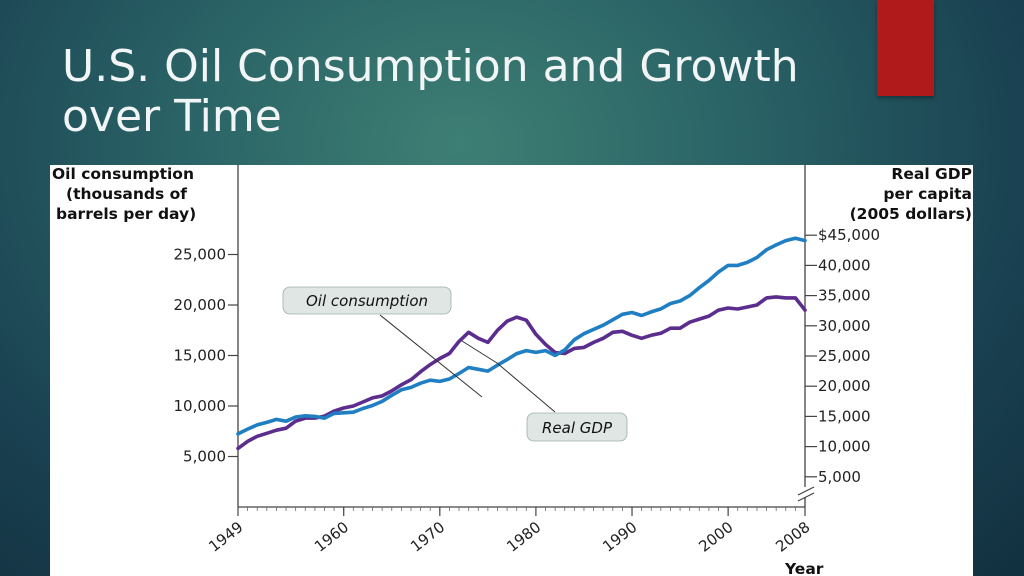  Describe the element at coordinates (431, 356) in the screenshot. I see `oil-annotation-leader` at that location.